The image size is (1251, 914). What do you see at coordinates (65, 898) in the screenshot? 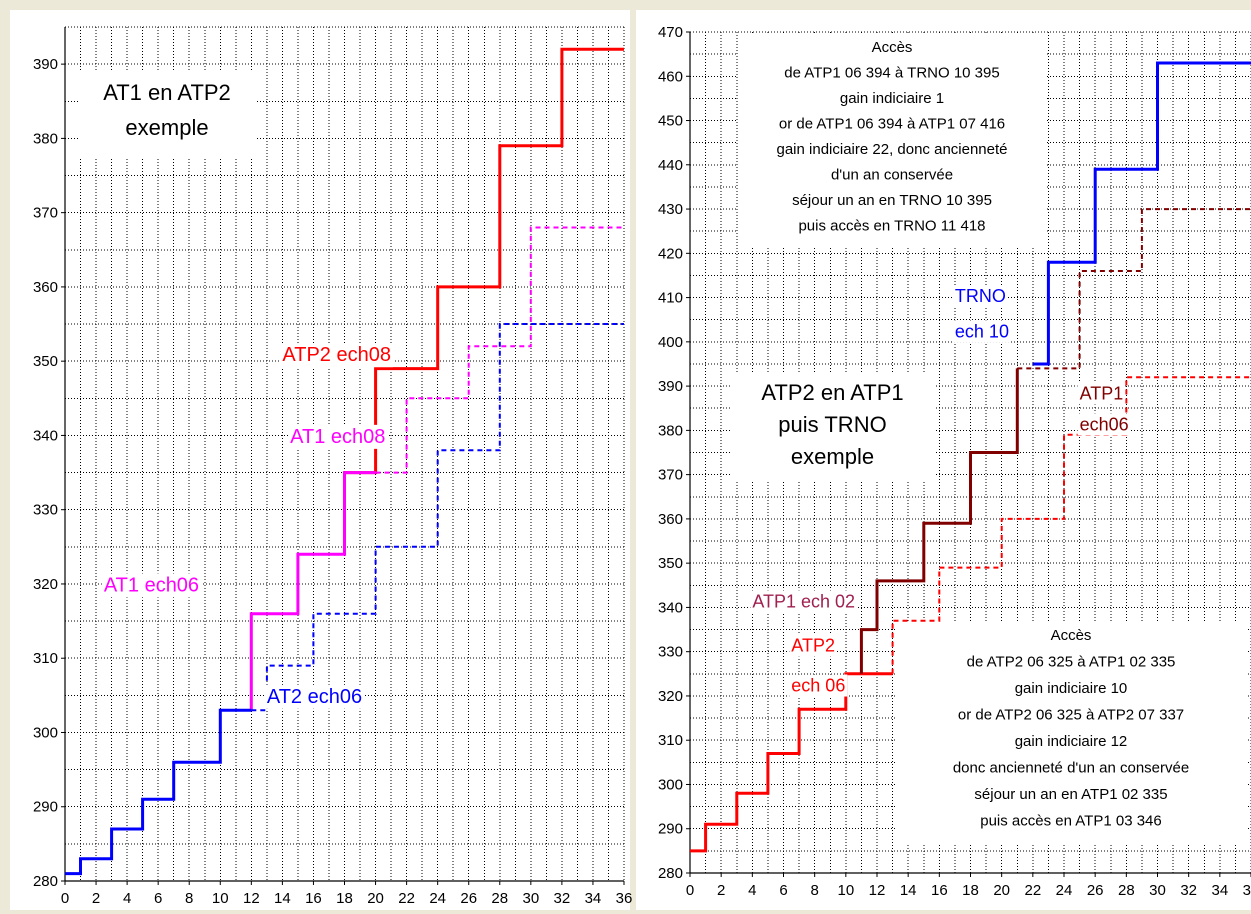
I see `x-tick-label: 0` at bounding box center [65, 898].